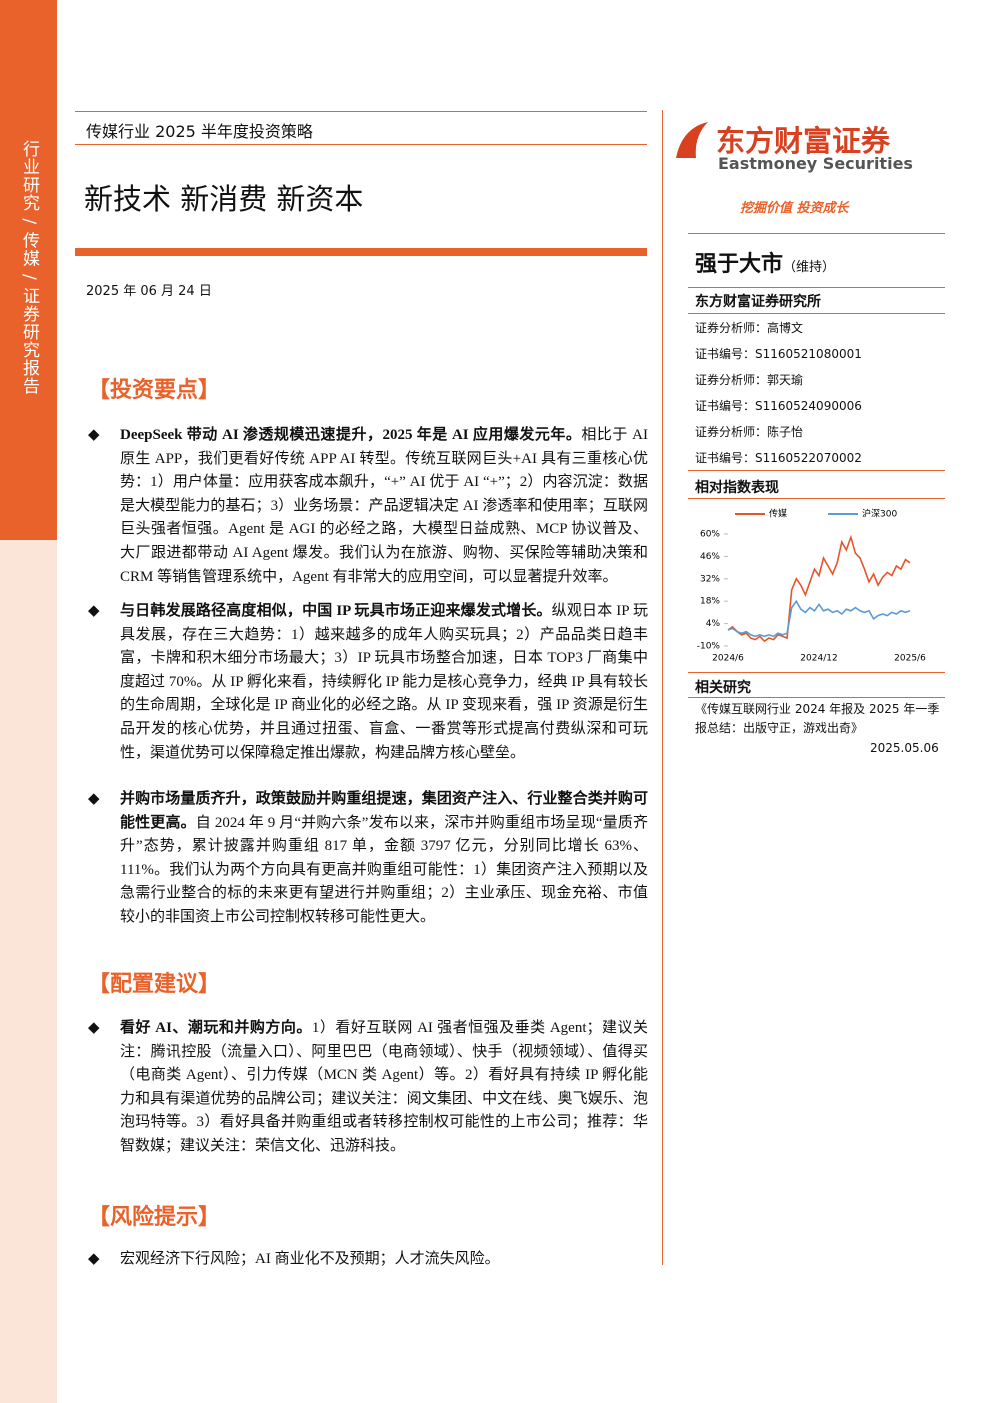 The image size is (992, 1403). I want to click on analyst-line: 证书编号：S1160524090006, so click(778, 406).